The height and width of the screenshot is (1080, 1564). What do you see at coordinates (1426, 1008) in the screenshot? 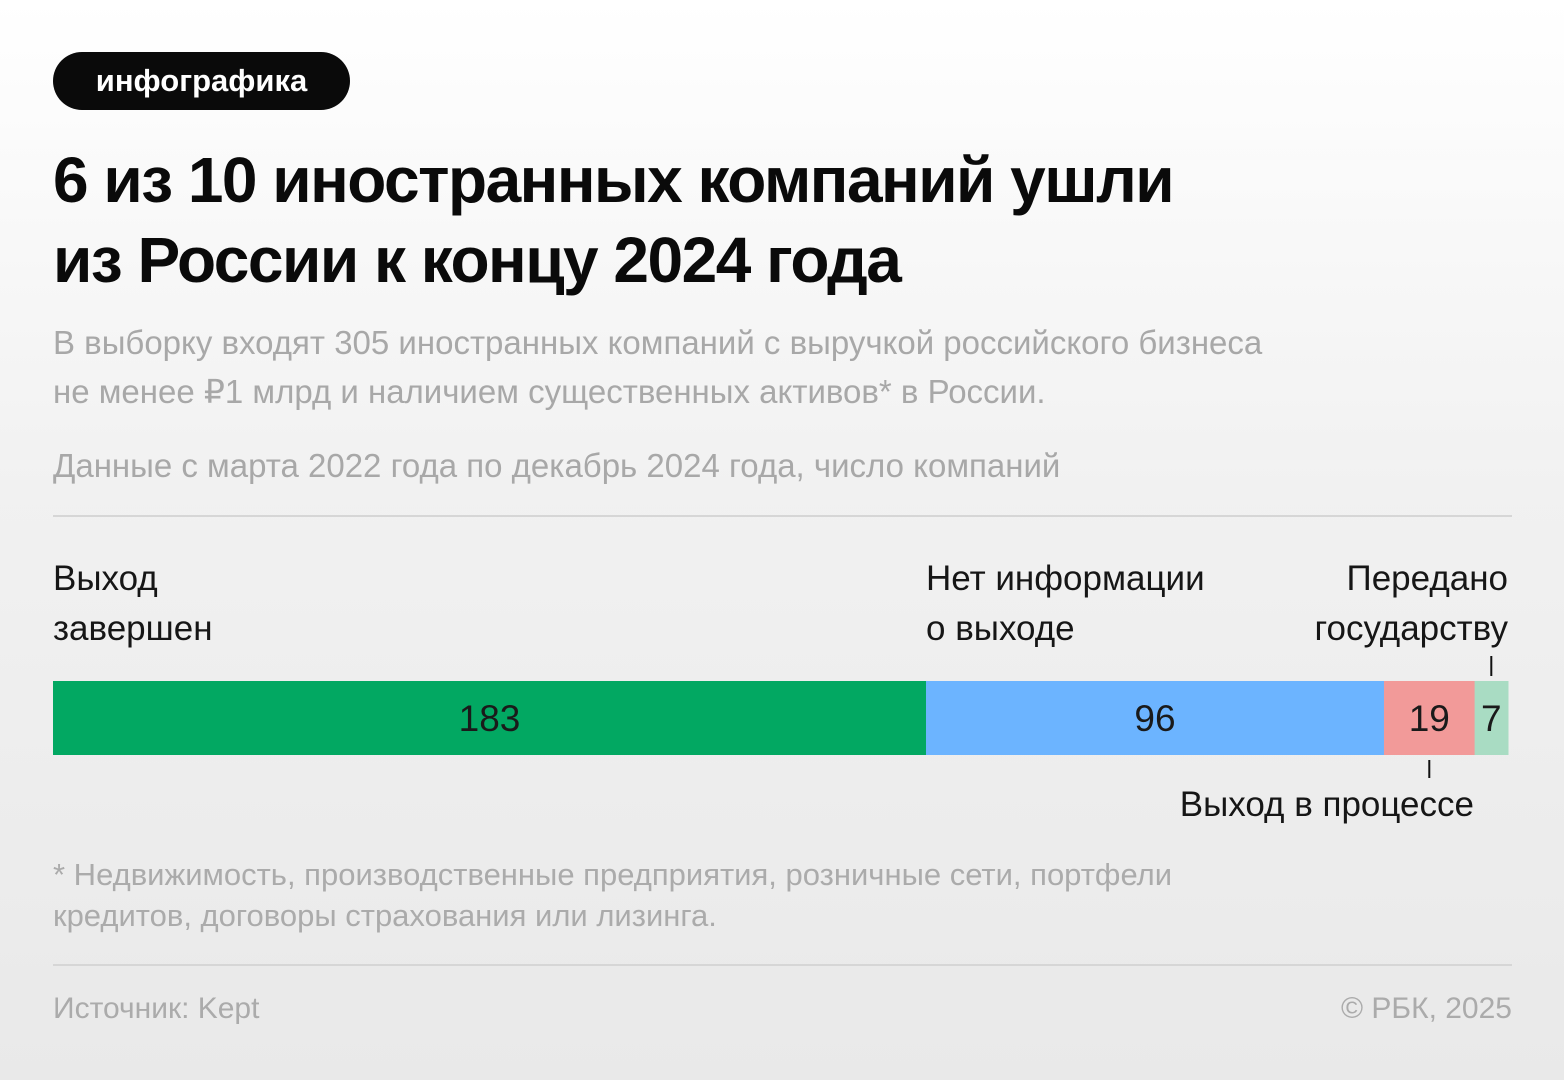
I see `copyright: © РБК, 2025` at bounding box center [1426, 1008].